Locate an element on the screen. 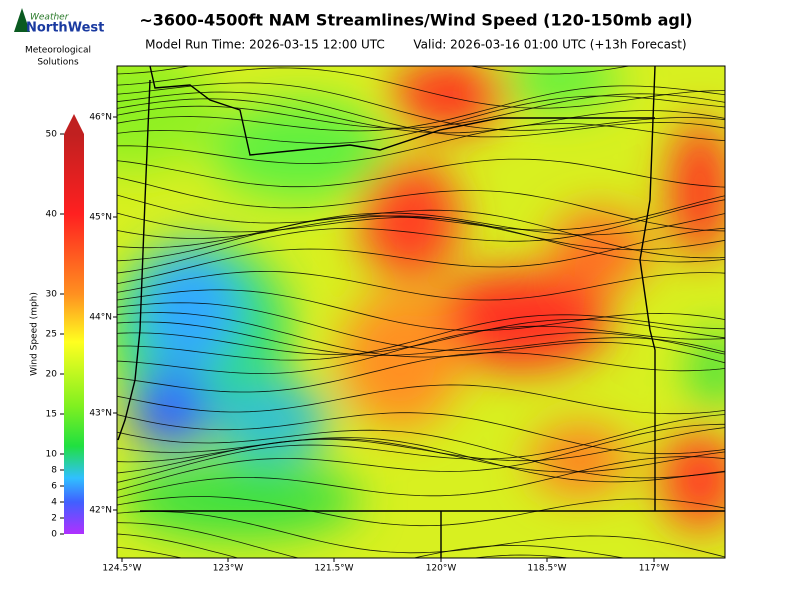  colorbar-tick-label: 4 is located at coordinates (54, 503).